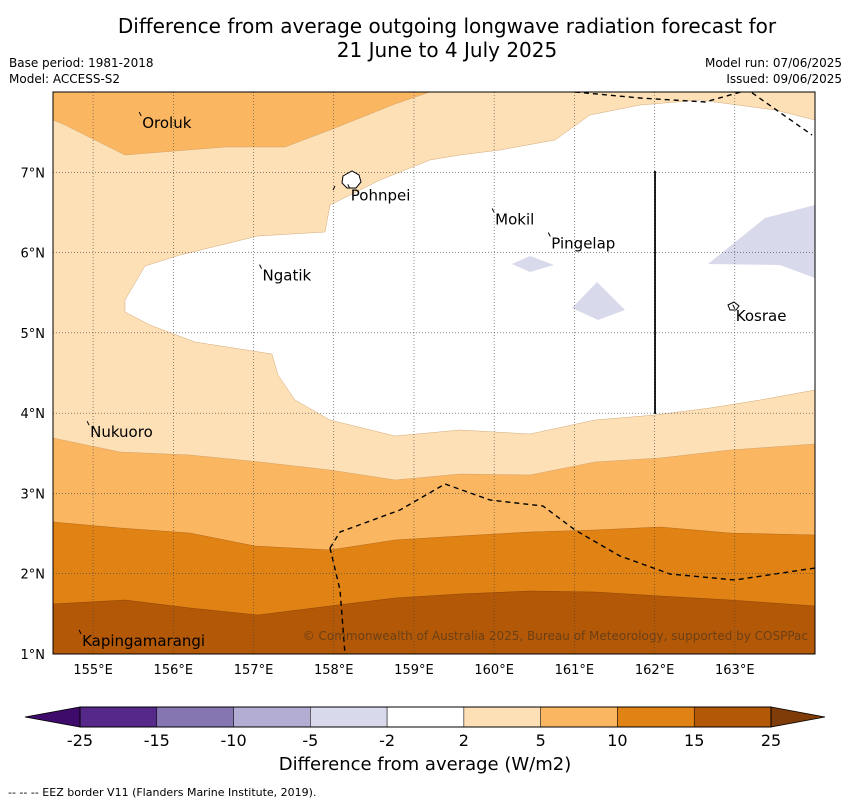  Describe the element at coordinates (447, 50) in the screenshot. I see `title-line-2: 21 June to 4 July 2025` at that location.